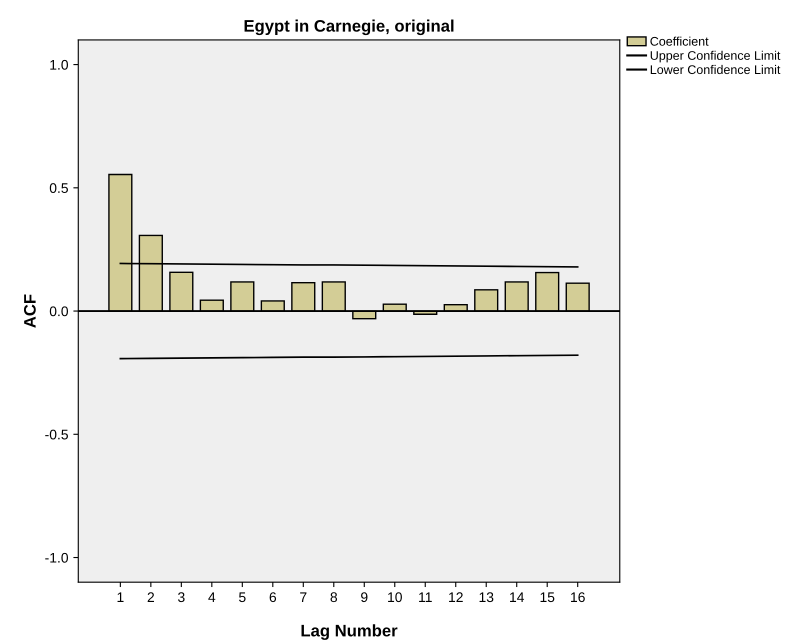  I want to click on x-tick-label: 3, so click(181, 597).